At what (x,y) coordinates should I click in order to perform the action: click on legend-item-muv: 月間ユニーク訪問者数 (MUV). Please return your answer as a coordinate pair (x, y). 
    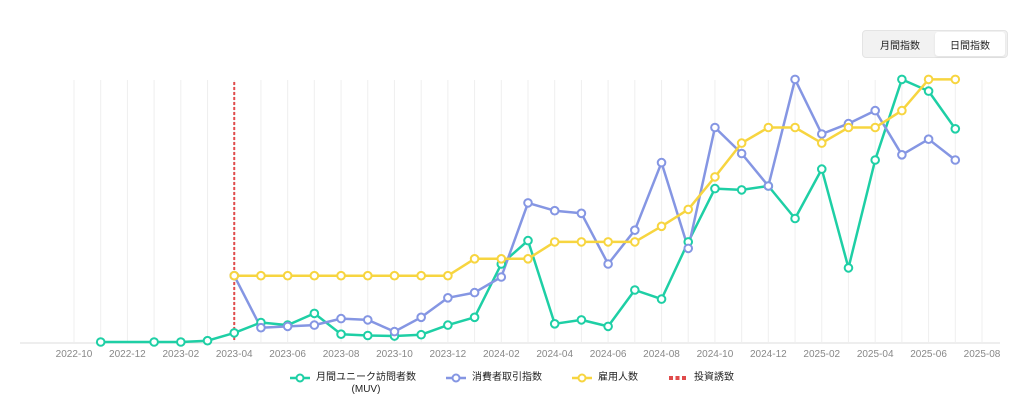
    Looking at the image, I should click on (353, 384).